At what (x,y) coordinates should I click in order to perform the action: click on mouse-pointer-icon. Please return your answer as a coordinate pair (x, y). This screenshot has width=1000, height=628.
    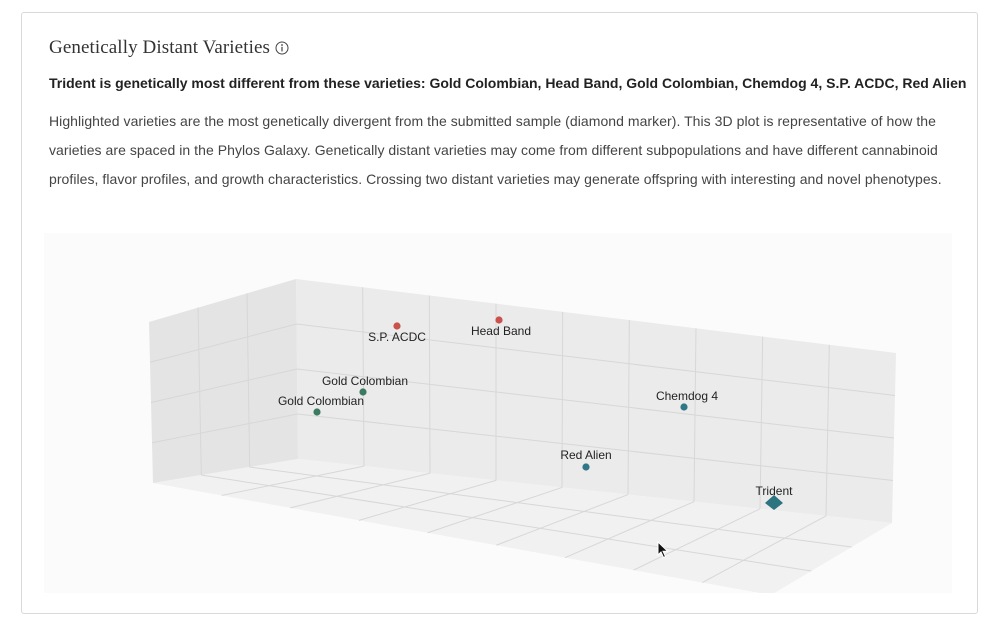
    Looking at the image, I should click on (663, 552).